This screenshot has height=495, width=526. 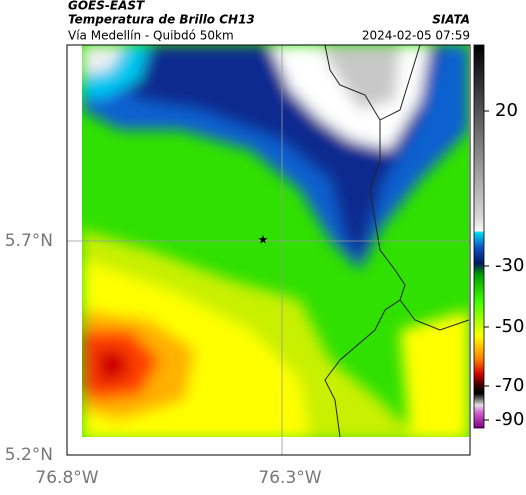 I want to click on lon-label: 76.3°W, so click(x=289, y=478).